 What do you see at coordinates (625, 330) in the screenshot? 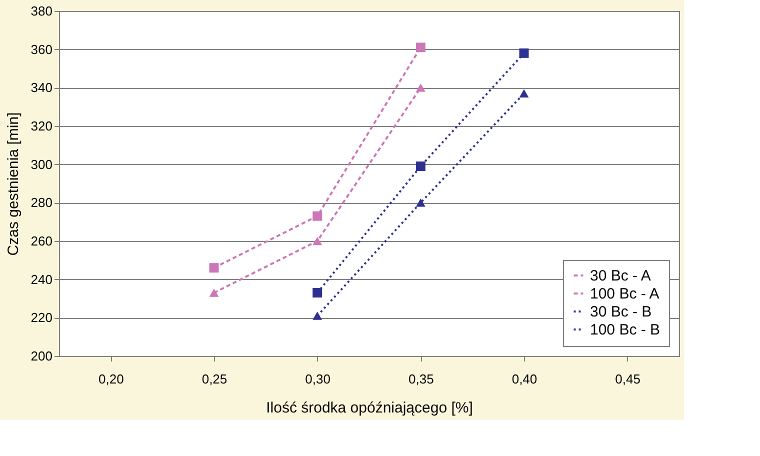
I see `legend-label: 100 Bc - B` at bounding box center [625, 330].